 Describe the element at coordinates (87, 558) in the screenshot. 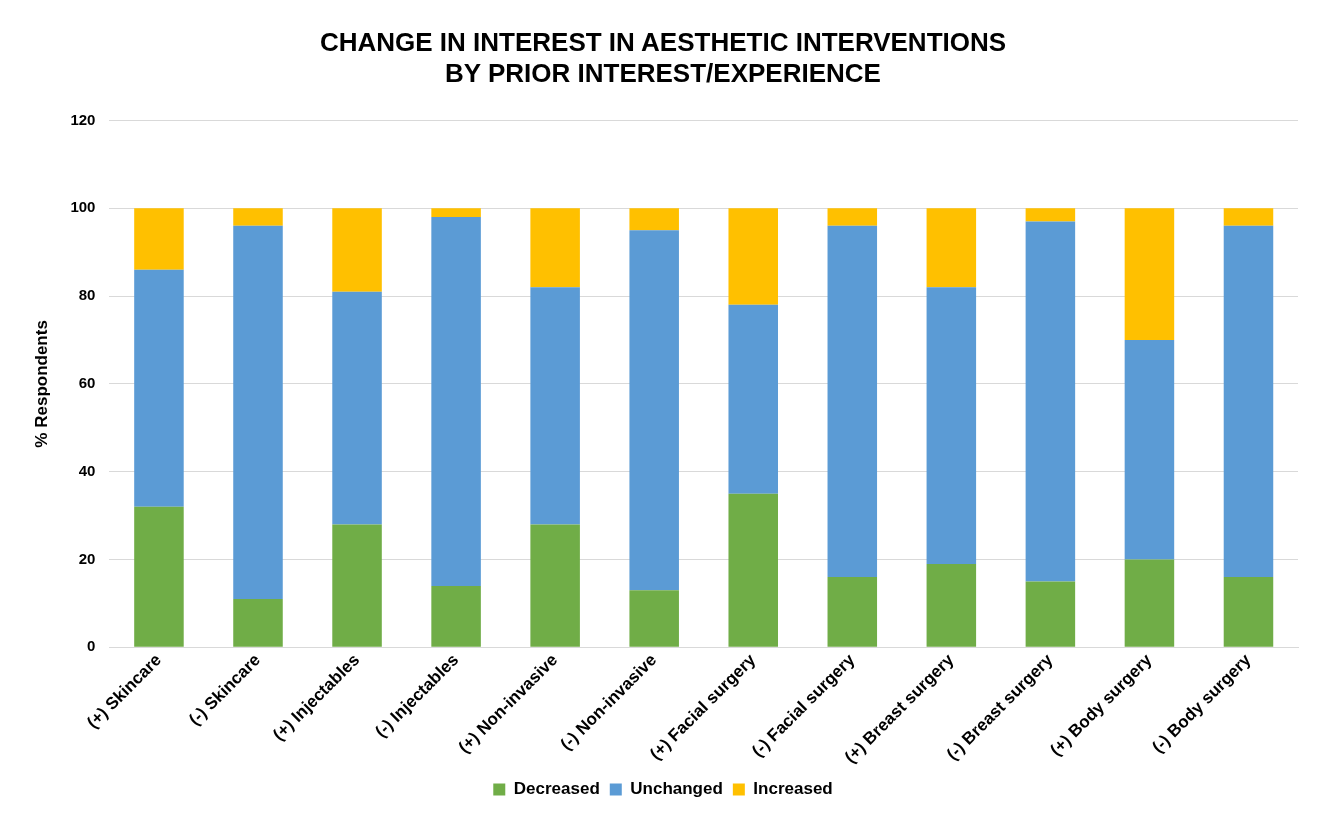

I see `y-tick-label: 20` at that location.